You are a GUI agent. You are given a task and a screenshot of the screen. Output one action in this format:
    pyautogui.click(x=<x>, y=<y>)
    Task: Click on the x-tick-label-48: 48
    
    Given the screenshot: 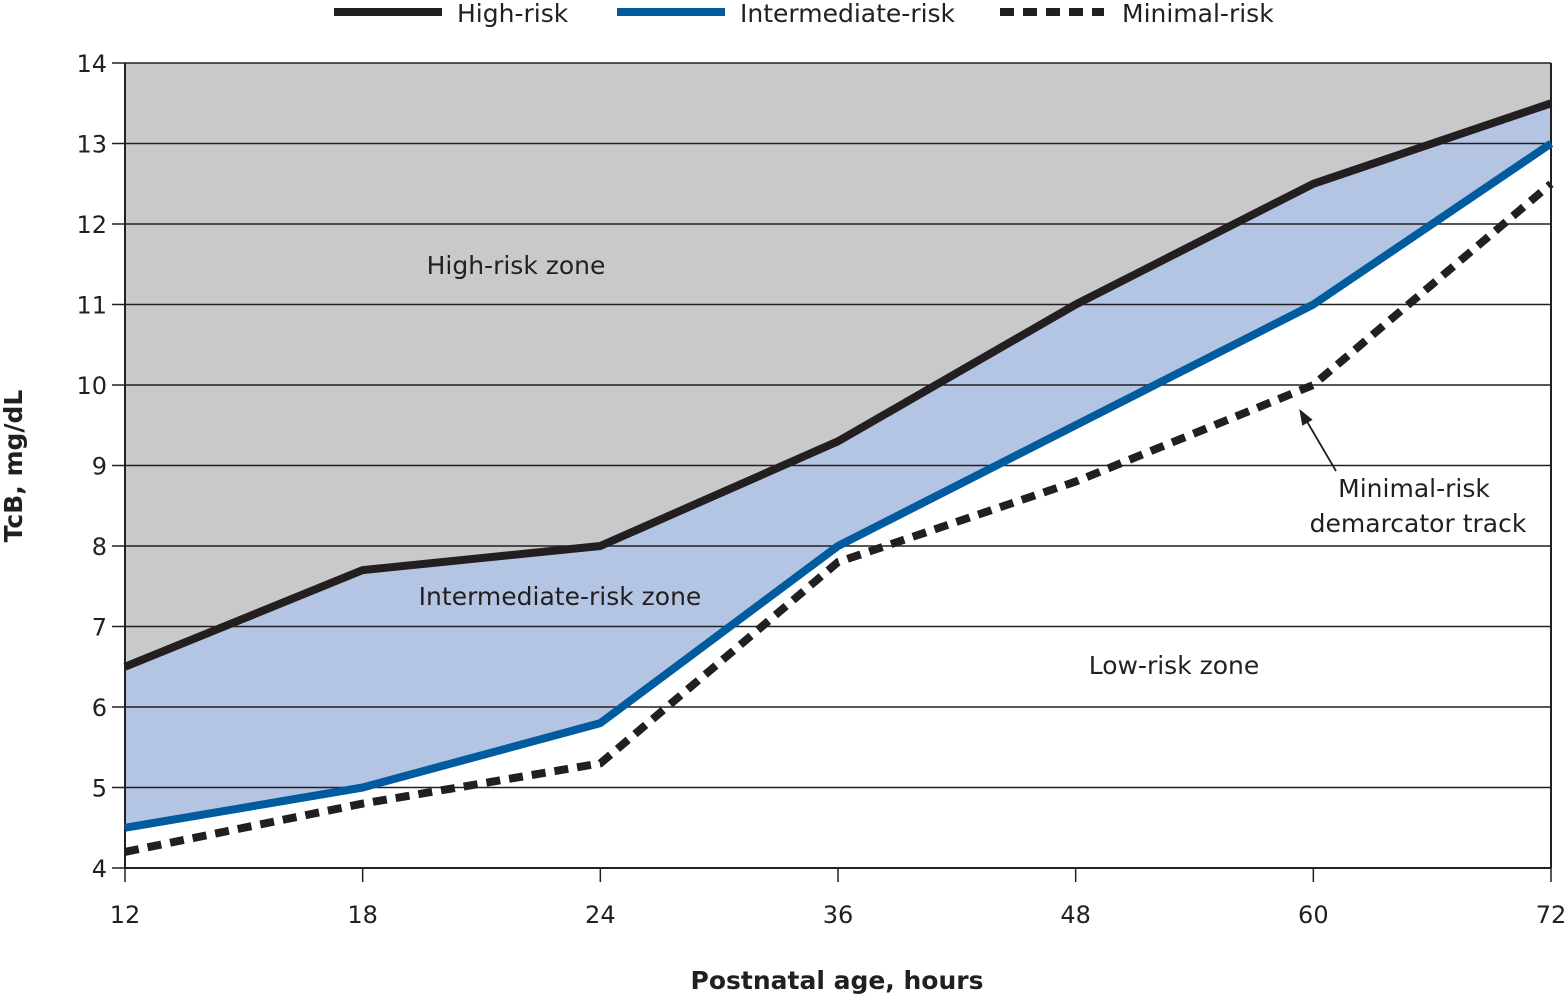 What is the action you would take?
    pyautogui.click(x=1075, y=915)
    